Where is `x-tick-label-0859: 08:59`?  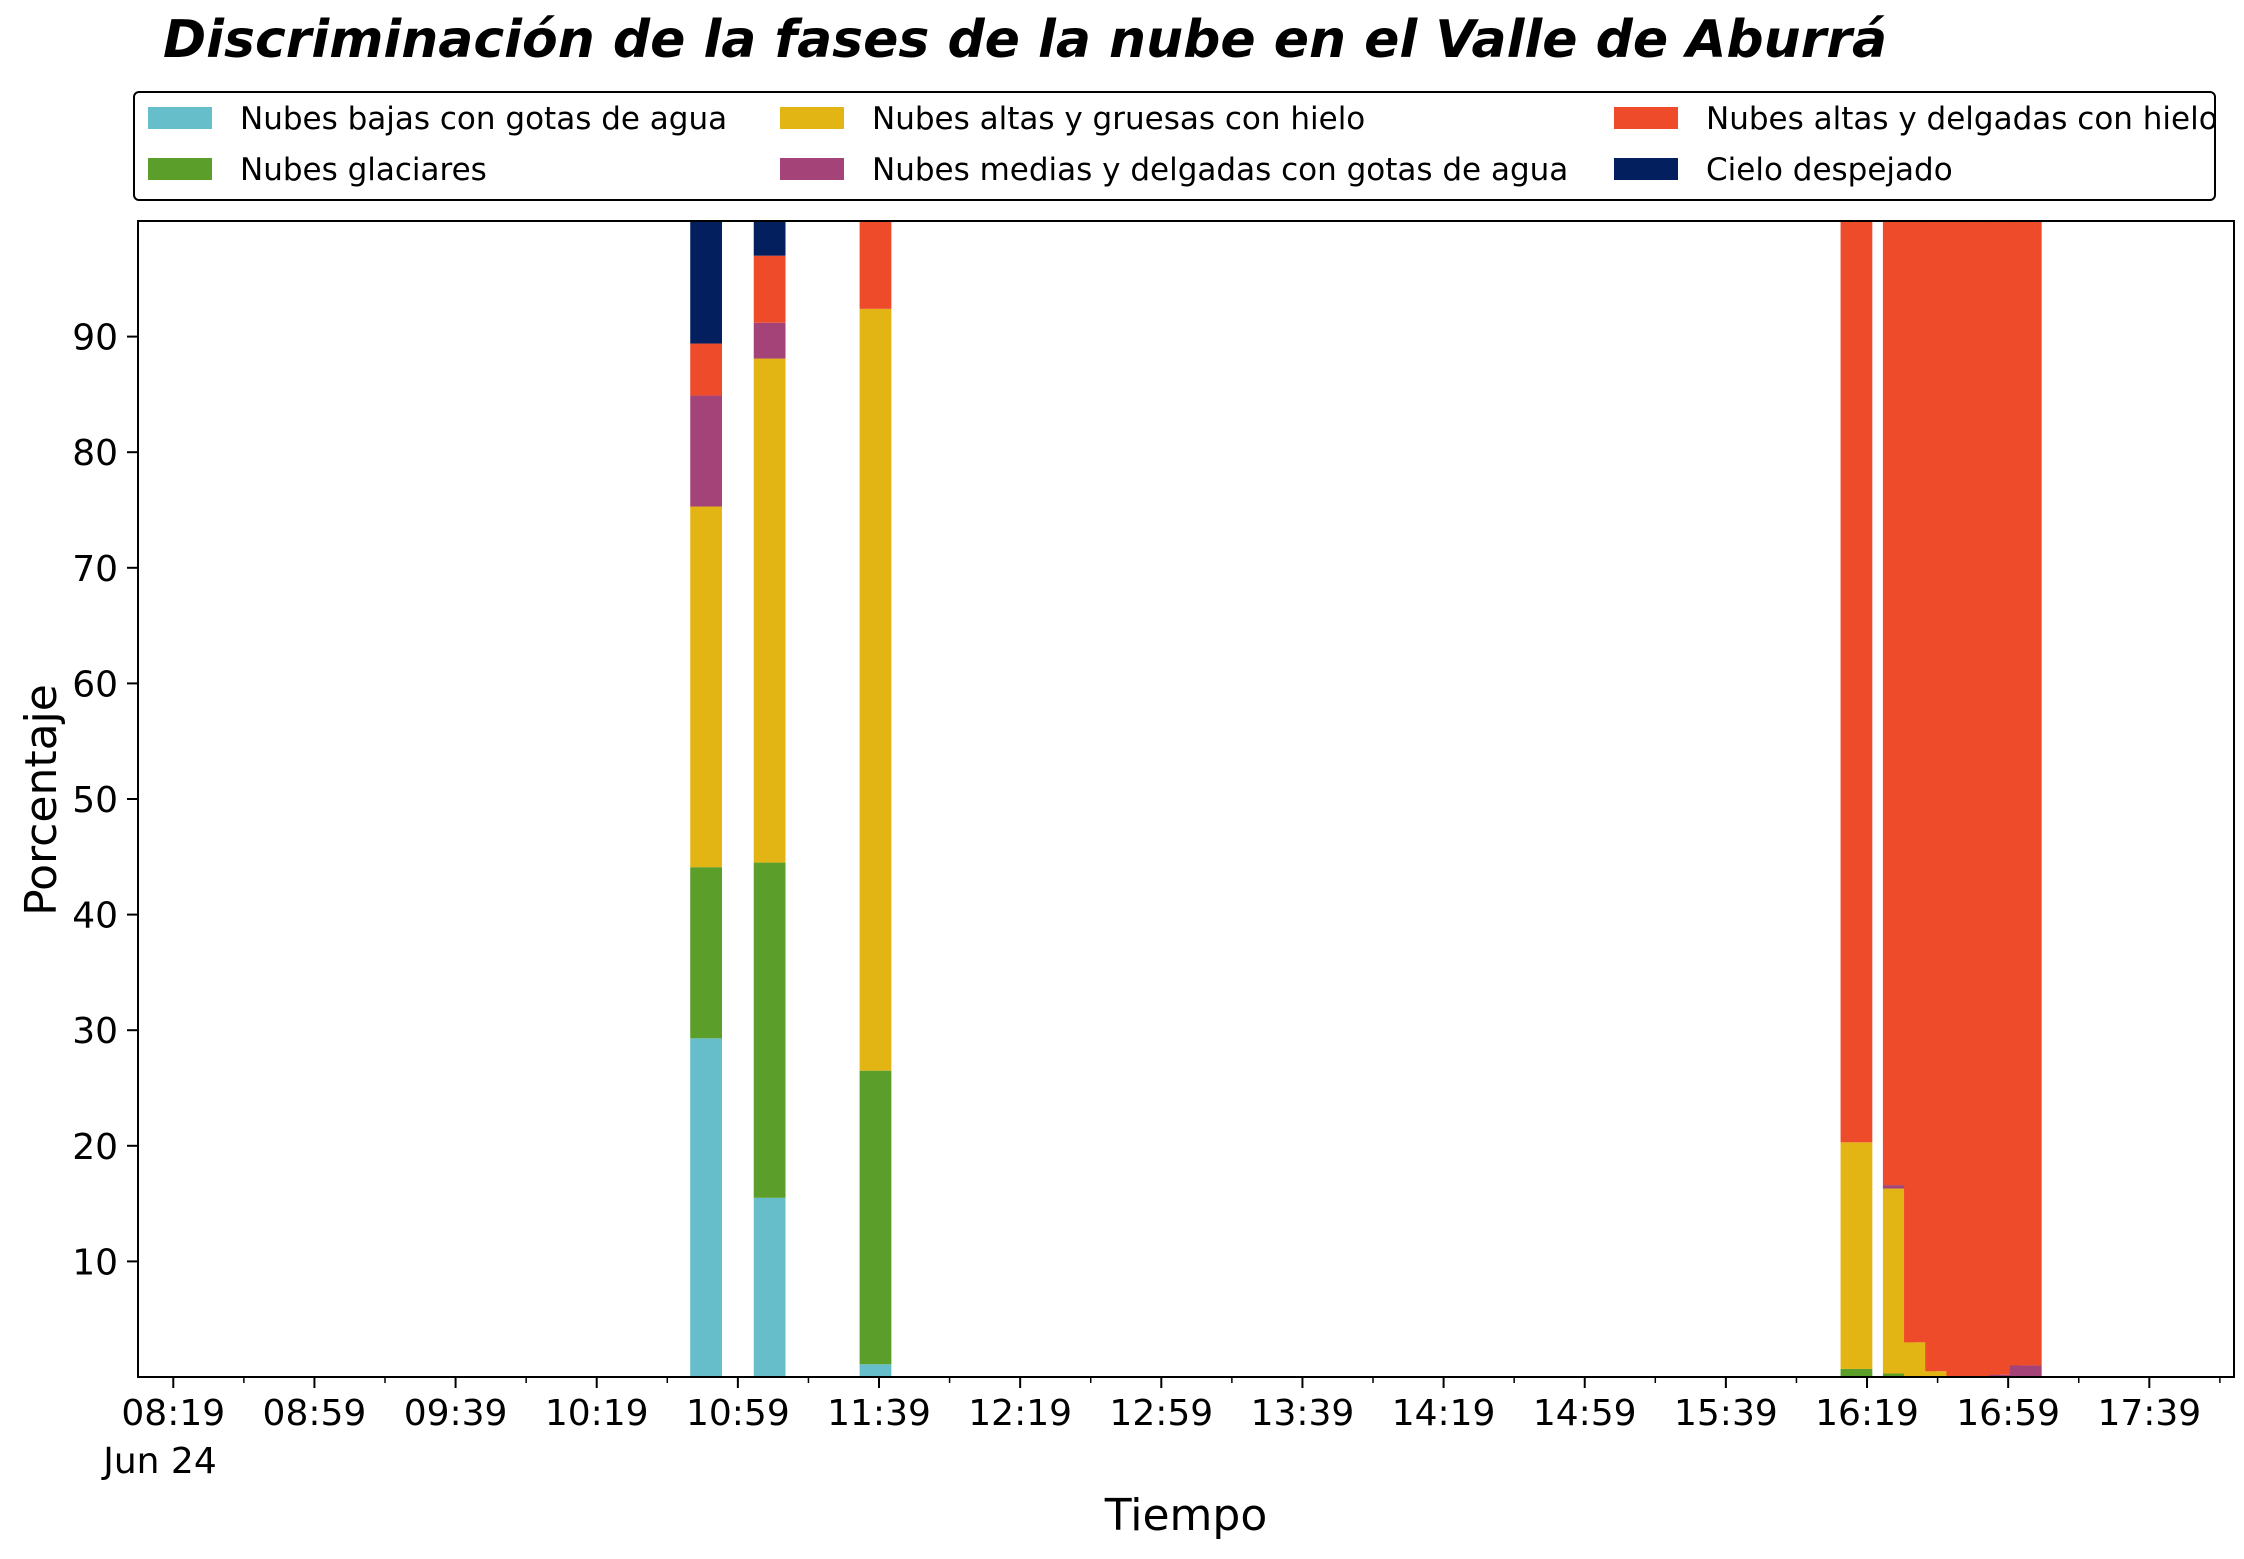
x-tick-label-0859: 08:59 is located at coordinates (315, 1413).